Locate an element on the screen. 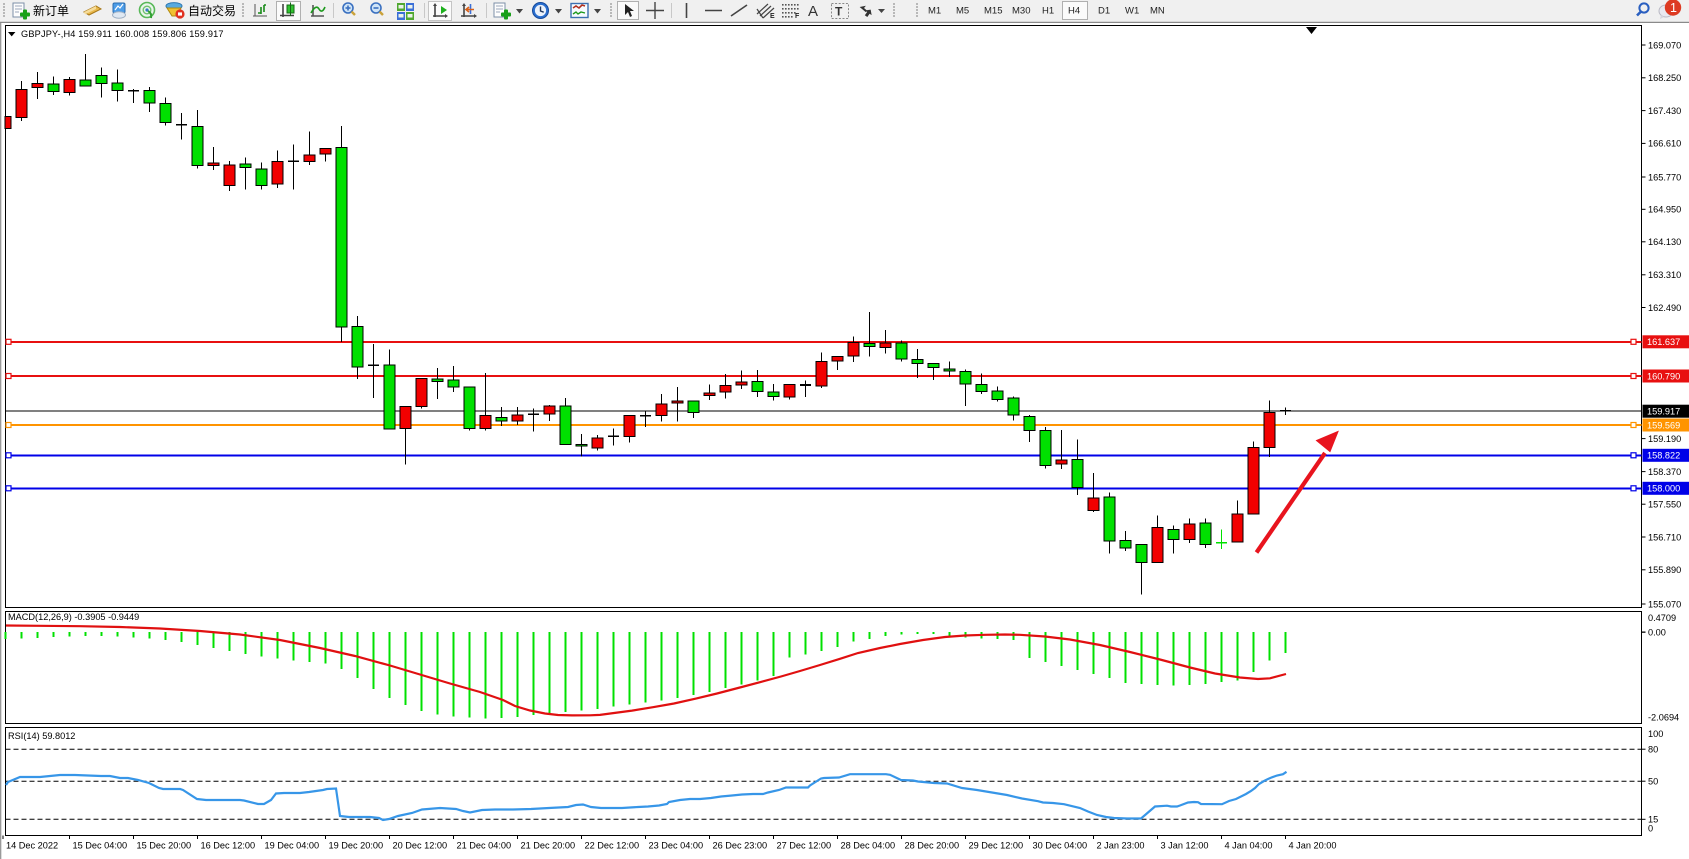 Image resolution: width=1689 pixels, height=859 pixels. svg-text: 14 Dec 2022 is located at coordinates (32, 846).